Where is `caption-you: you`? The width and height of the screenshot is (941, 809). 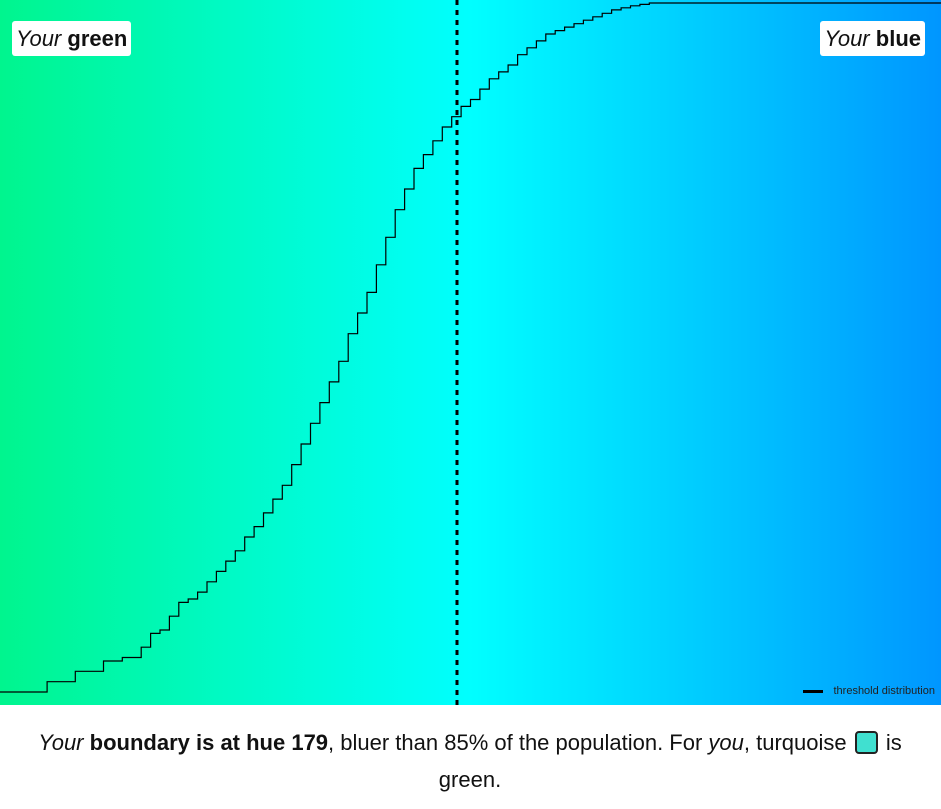
caption-you: you is located at coordinates (726, 742).